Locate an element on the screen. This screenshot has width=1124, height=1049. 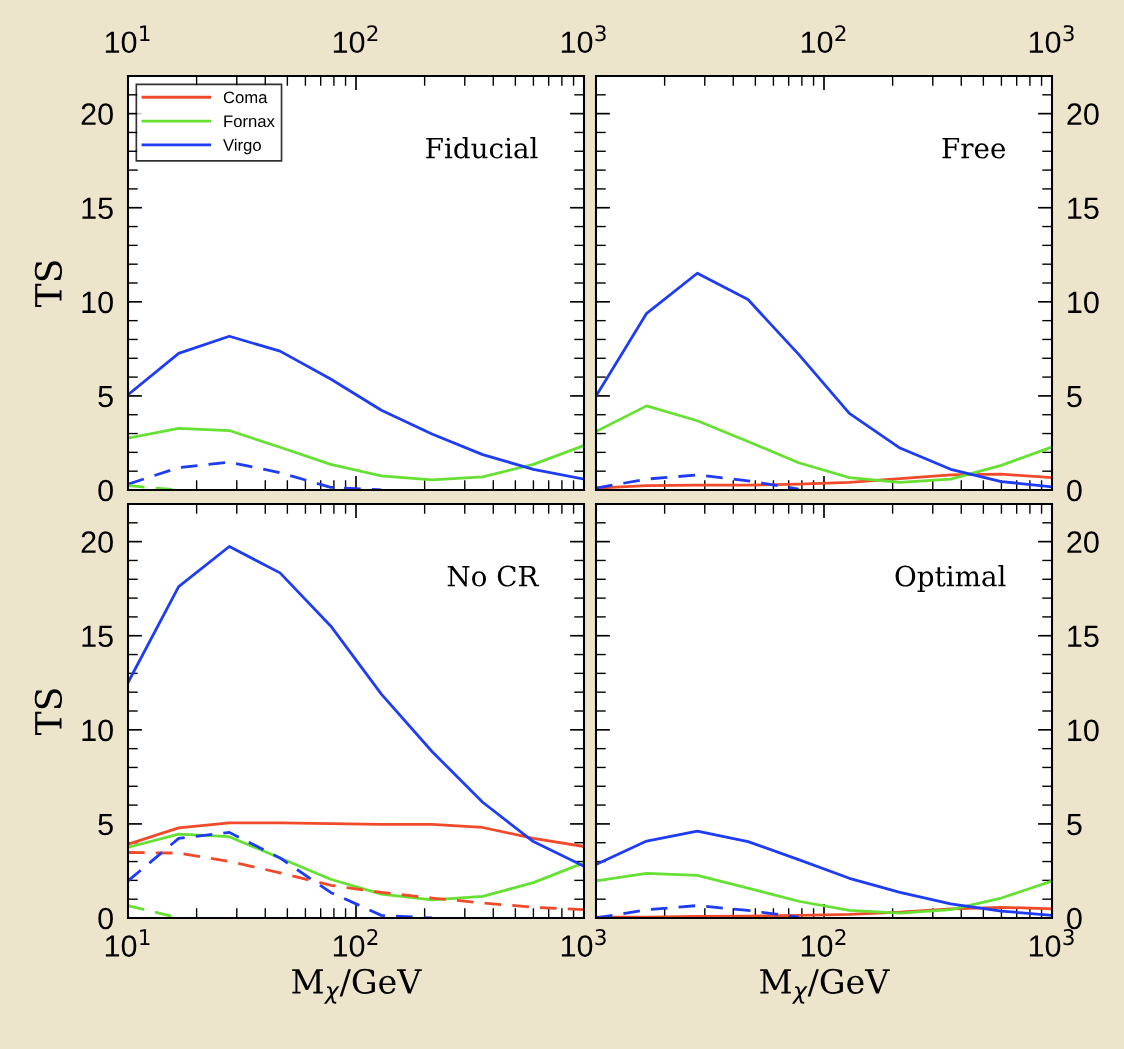
legend-label: Coma is located at coordinates (245, 97).